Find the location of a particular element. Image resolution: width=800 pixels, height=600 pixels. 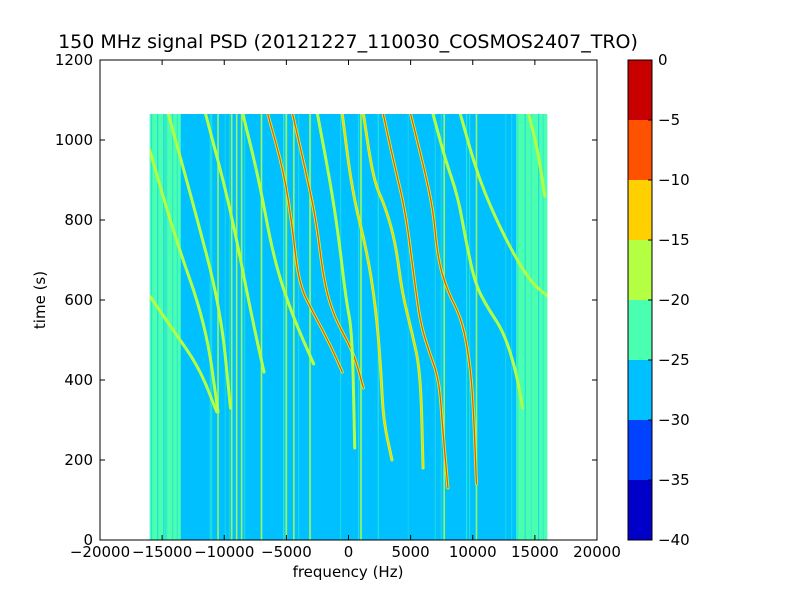

y-tick-label: 800 is located at coordinates (78, 220).